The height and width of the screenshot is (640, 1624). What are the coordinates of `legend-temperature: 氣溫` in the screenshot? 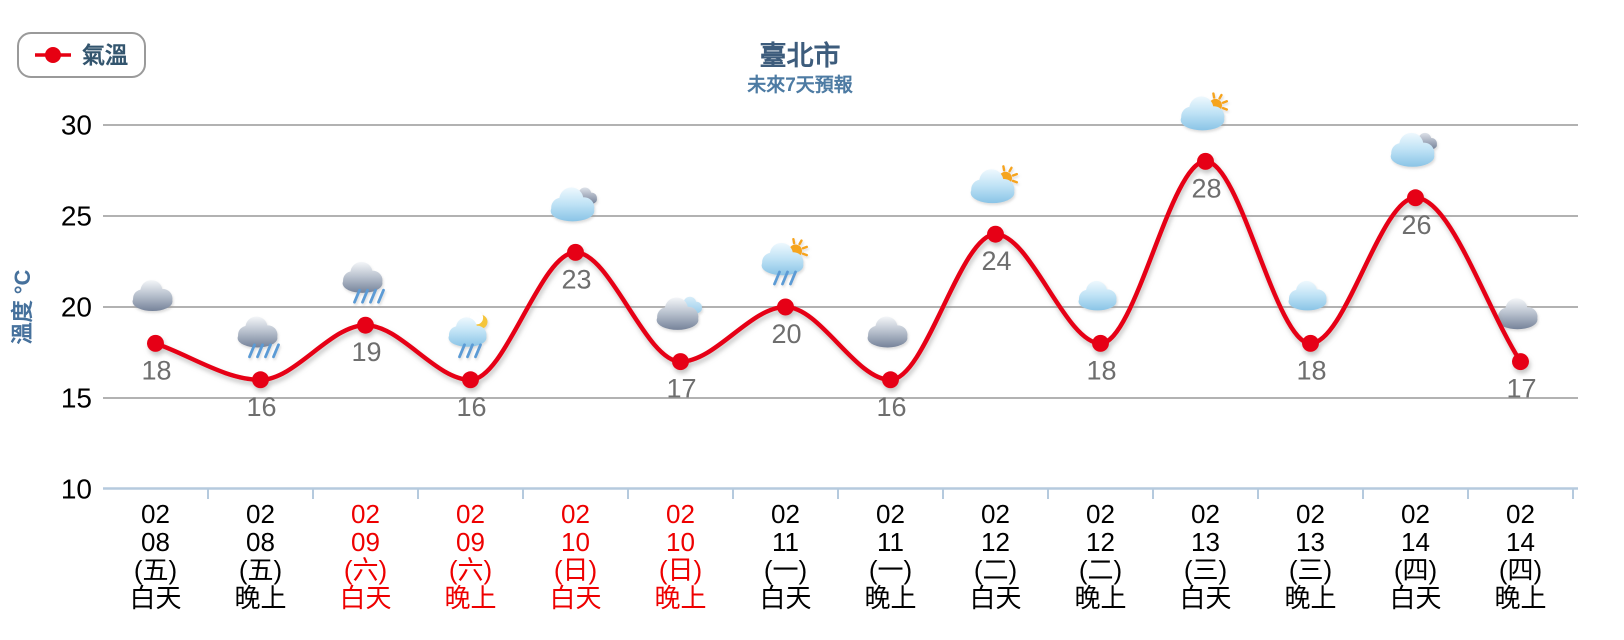 It's located at (81, 55).